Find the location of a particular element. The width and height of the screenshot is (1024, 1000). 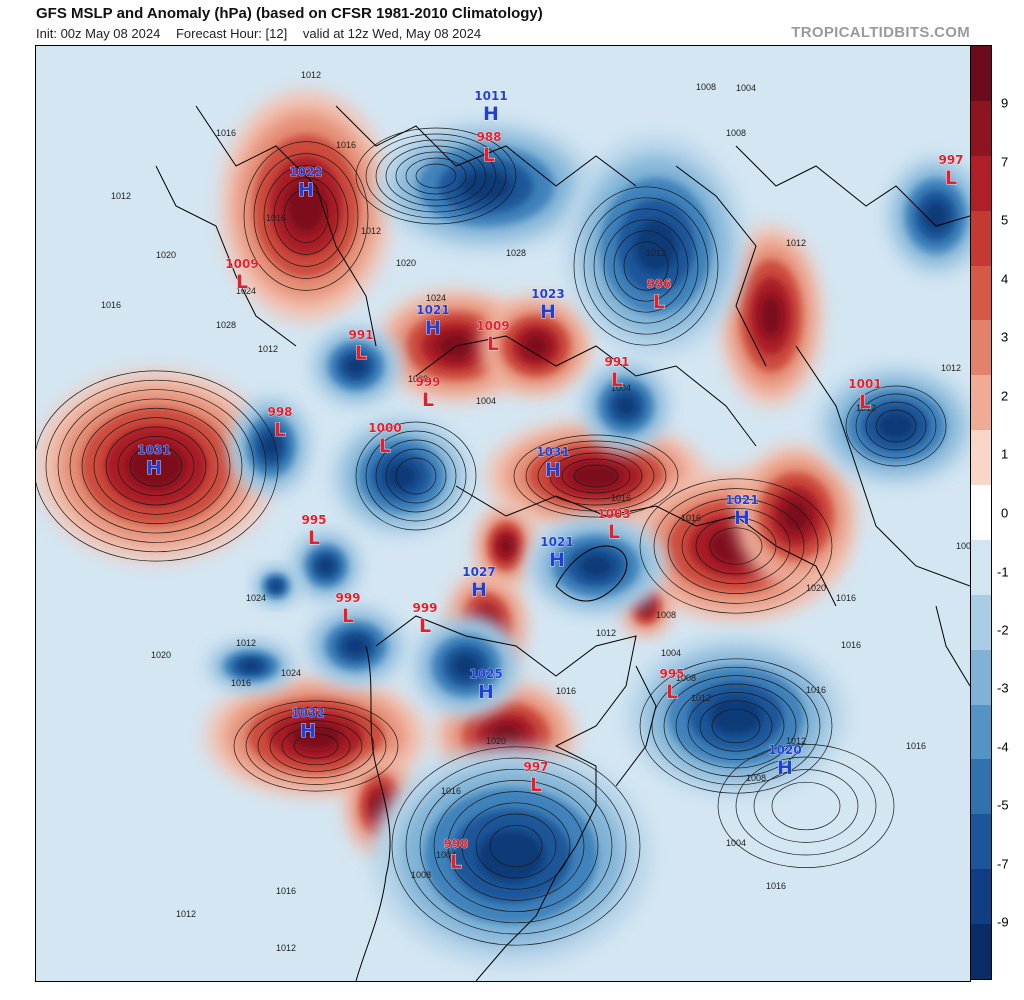

isobar-label: 1024 is located at coordinates (291, 673).